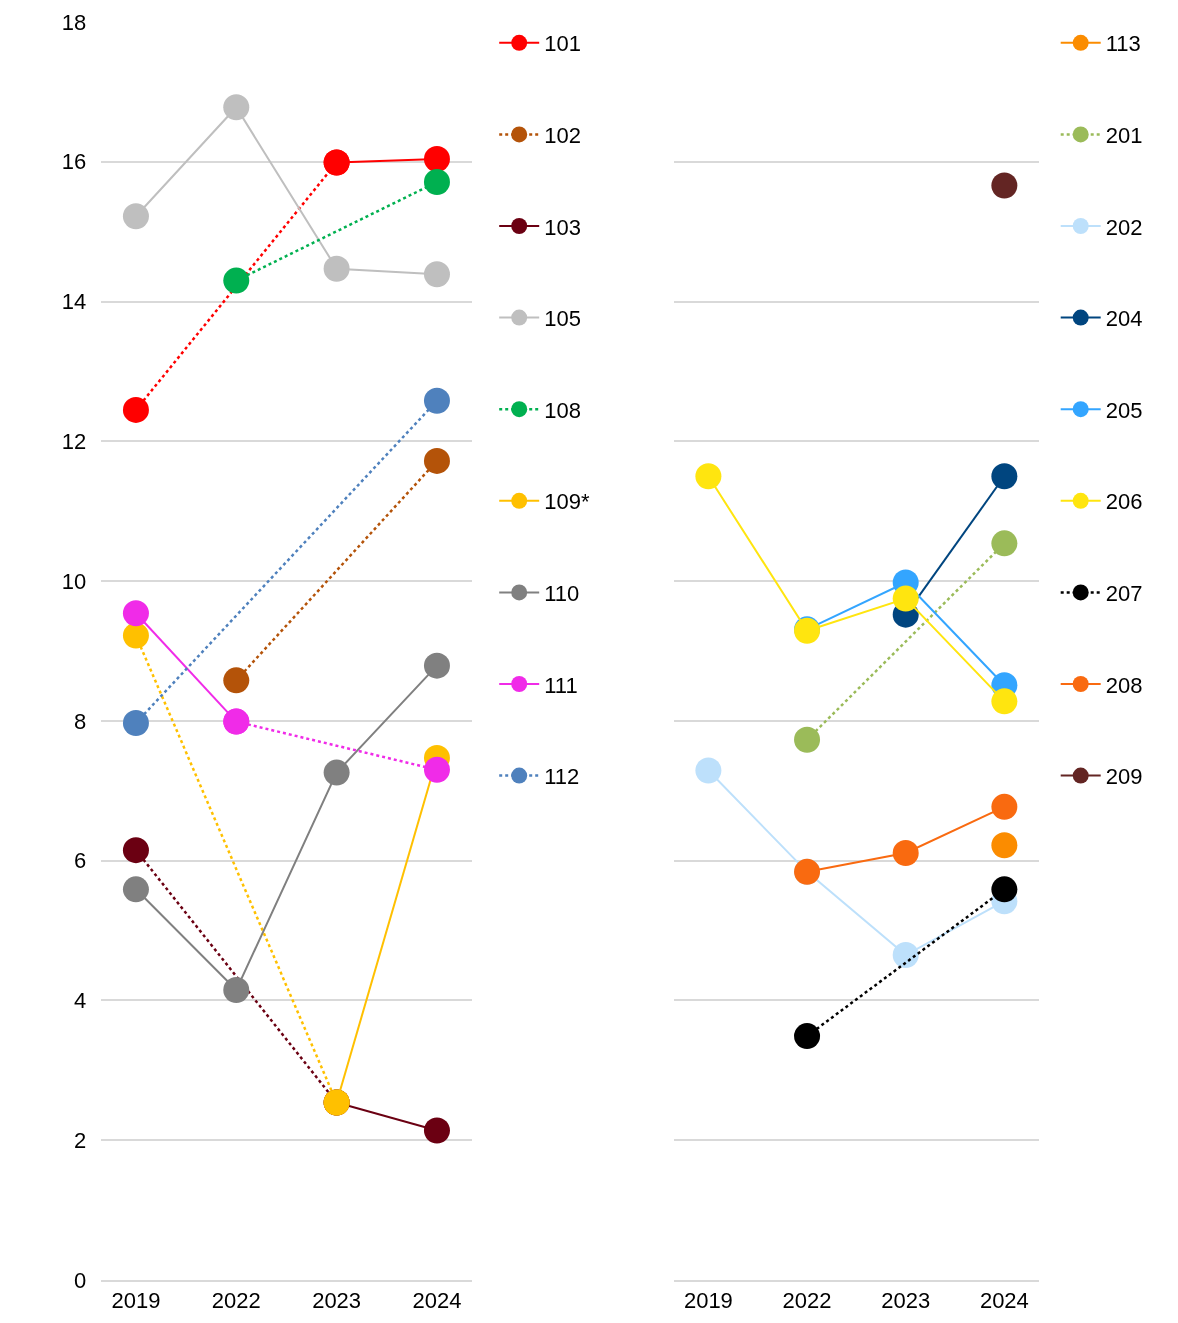  What do you see at coordinates (1124, 502) in the screenshot?
I see `legend-label: 206` at bounding box center [1124, 502].